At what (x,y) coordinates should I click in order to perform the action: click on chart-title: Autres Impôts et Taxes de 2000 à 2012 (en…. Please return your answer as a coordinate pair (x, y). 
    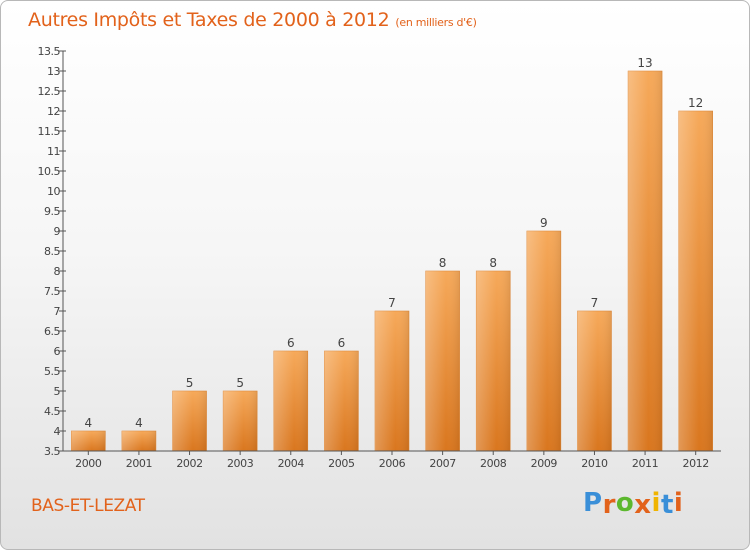
    Looking at the image, I should click on (252, 20).